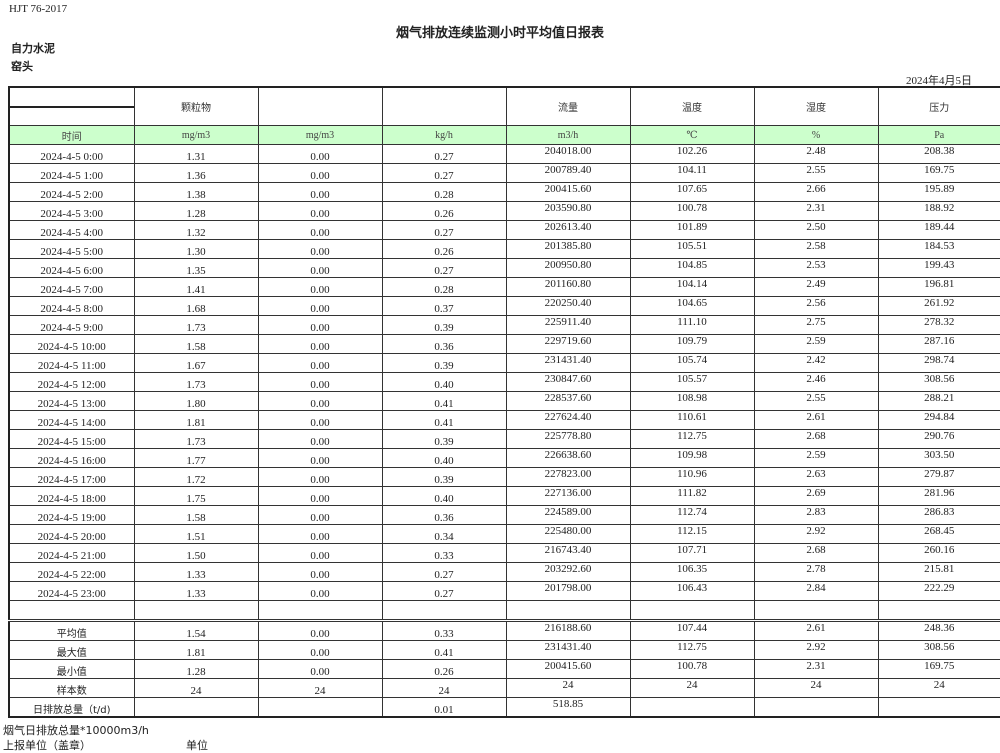  Describe the element at coordinates (76, 730) in the screenshot. I see `flow-unit-note: 烟气日排放总量*10000m3/h` at that location.